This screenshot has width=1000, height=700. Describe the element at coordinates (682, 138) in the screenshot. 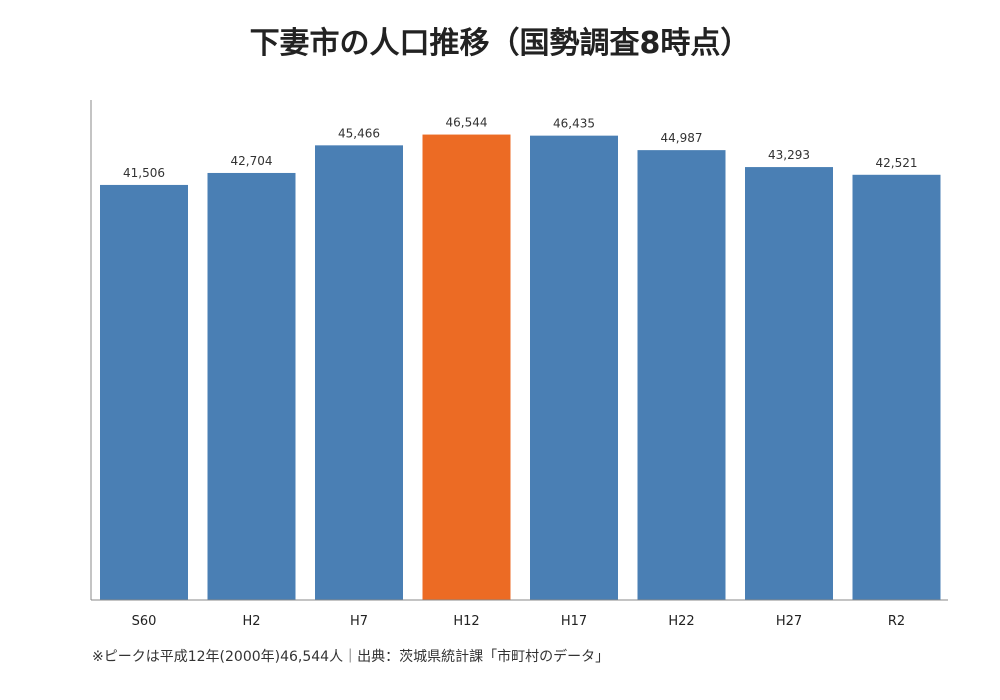

I see `bar-value-label: 44,987` at that location.